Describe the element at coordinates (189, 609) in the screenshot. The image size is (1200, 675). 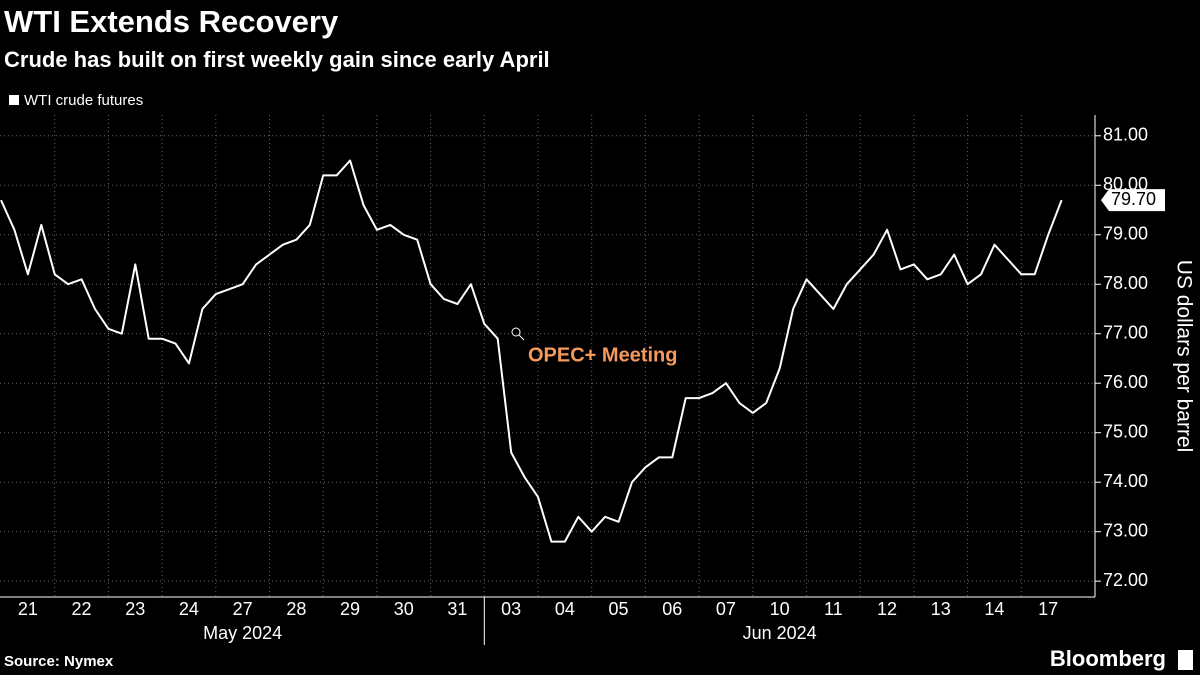
I see `x-tick-label: 24` at that location.